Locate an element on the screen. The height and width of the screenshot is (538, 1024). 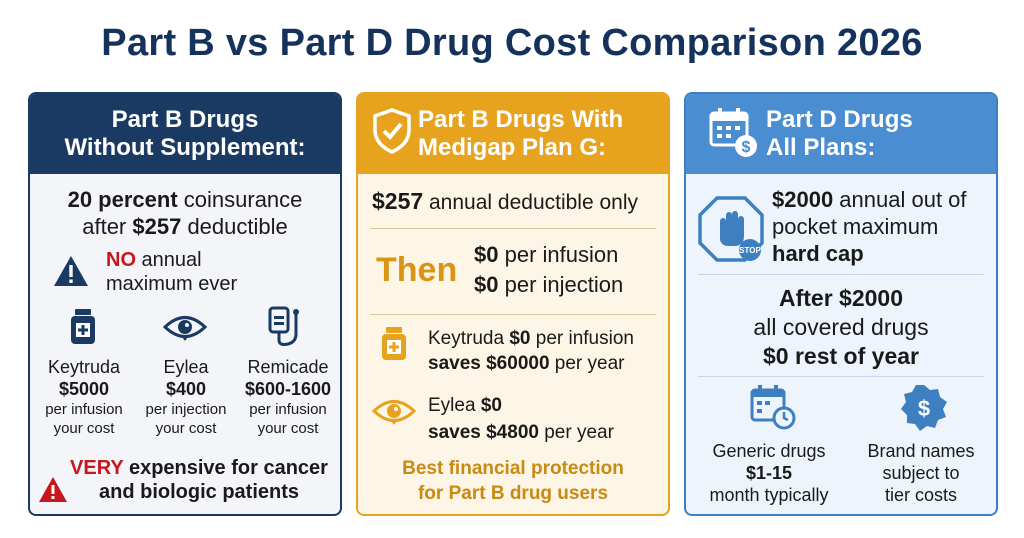
warning-line1: expensive for cancer is located at coordinates (225, 468).